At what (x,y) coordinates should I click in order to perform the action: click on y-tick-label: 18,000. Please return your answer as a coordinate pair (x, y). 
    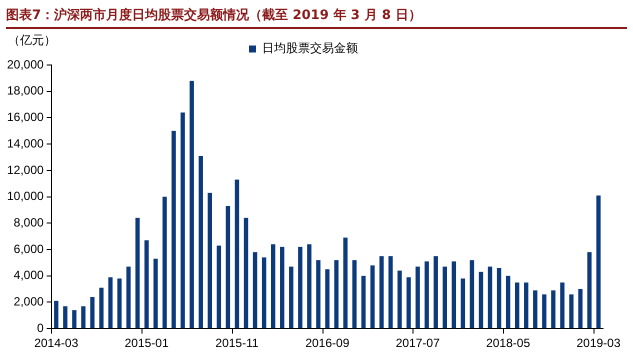
    Looking at the image, I should click on (25, 91).